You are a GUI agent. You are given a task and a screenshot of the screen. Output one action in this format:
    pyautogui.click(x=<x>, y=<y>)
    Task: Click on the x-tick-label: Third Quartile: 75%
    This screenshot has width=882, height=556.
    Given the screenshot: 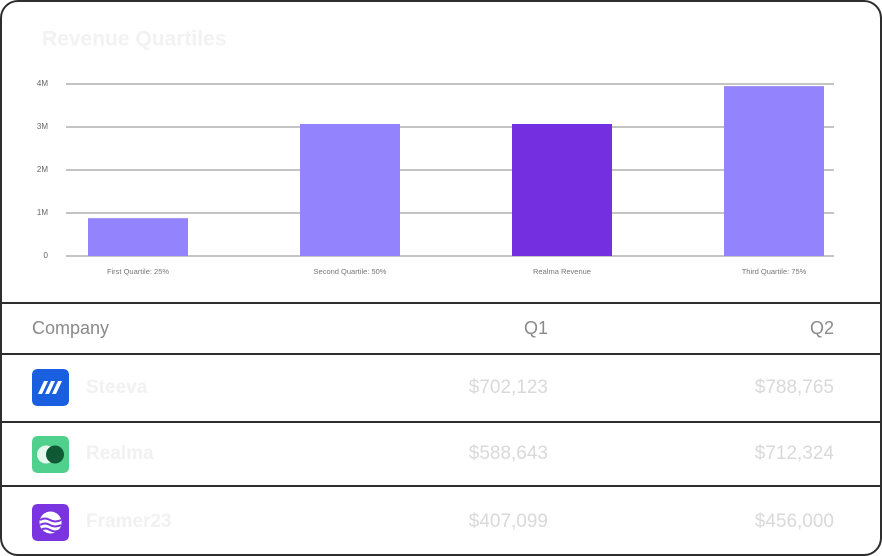 What is the action you would take?
    pyautogui.click(x=774, y=271)
    